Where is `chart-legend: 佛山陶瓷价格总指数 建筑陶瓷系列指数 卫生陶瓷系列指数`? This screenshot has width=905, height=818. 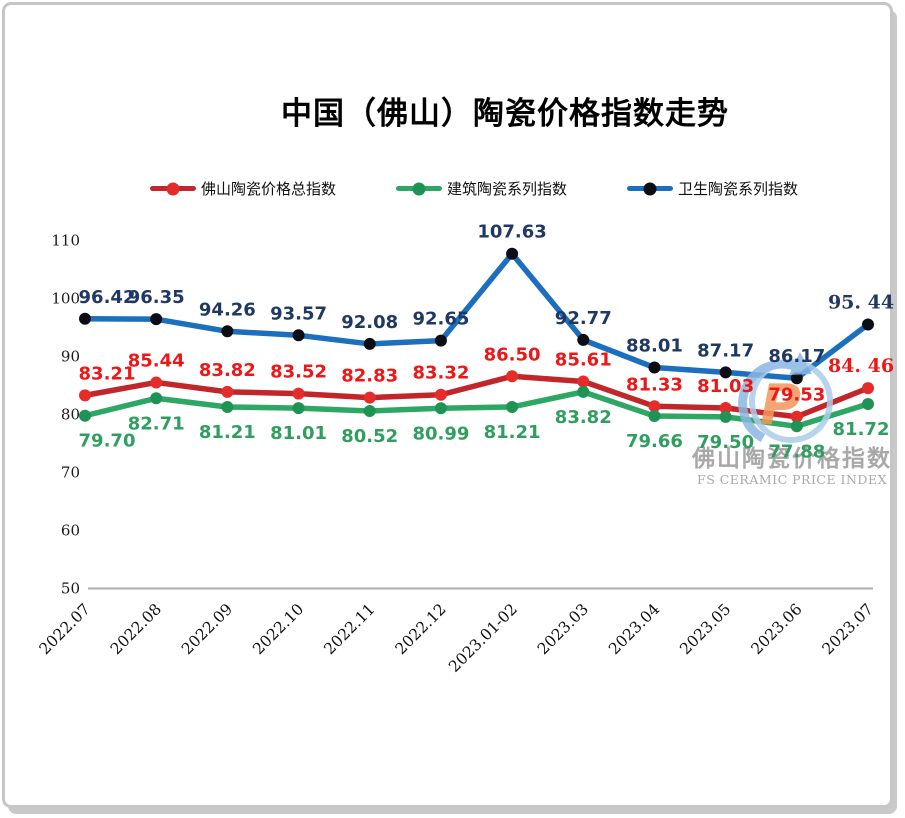
chart-legend: 佛山陶瓷价格总指数 建筑陶瓷系列指数 卫生陶瓷系列指数 is located at coordinates (474, 188).